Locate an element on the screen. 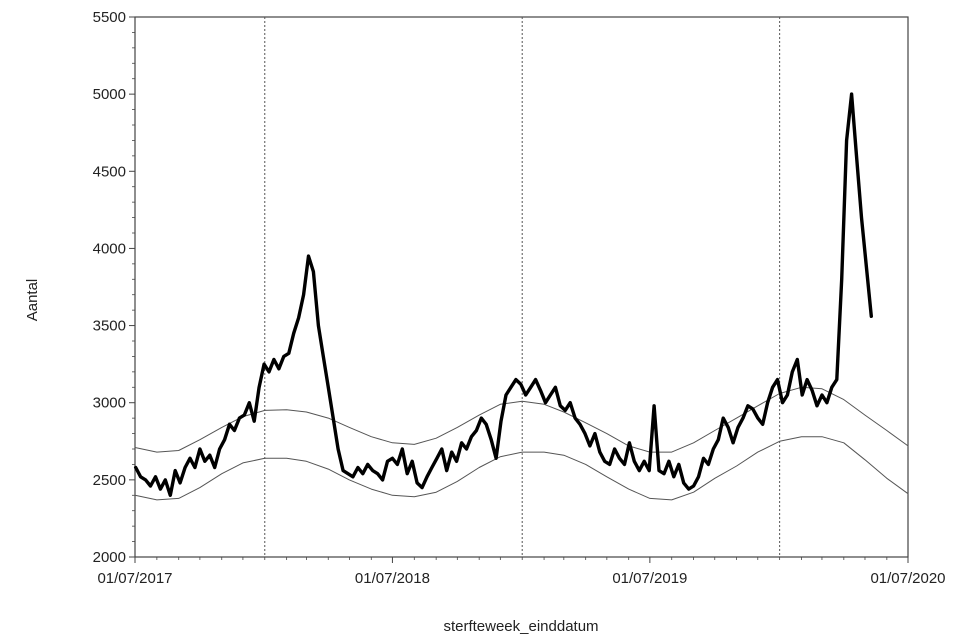 The width and height of the screenshot is (961, 639). y-tick-label-5500: 5500 is located at coordinates (109, 17).